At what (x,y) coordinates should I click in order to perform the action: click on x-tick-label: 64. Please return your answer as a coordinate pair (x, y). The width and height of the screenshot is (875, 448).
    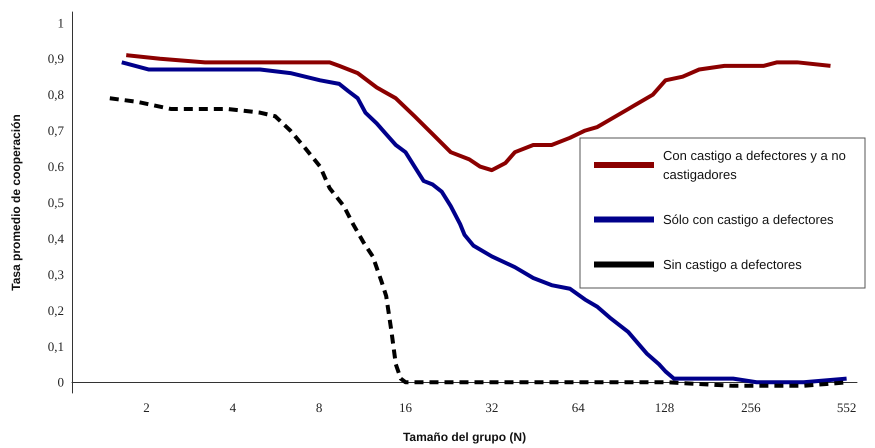
    Looking at the image, I should click on (579, 407).